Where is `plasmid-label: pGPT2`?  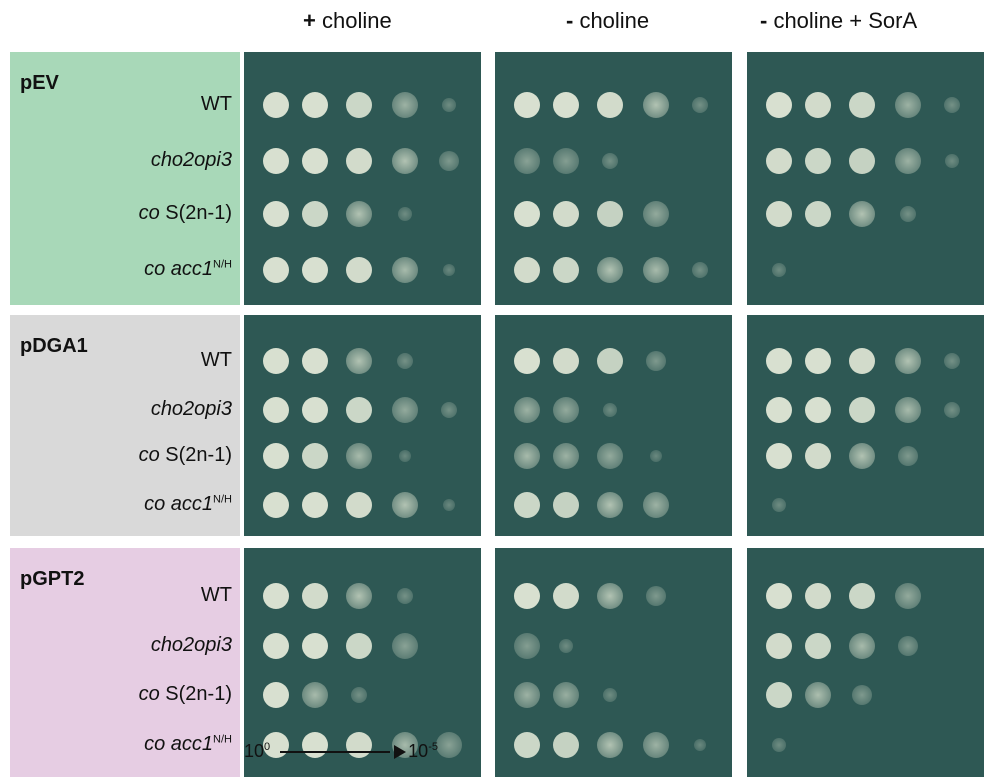
plasmid-label: pGPT2 is located at coordinates (52, 579).